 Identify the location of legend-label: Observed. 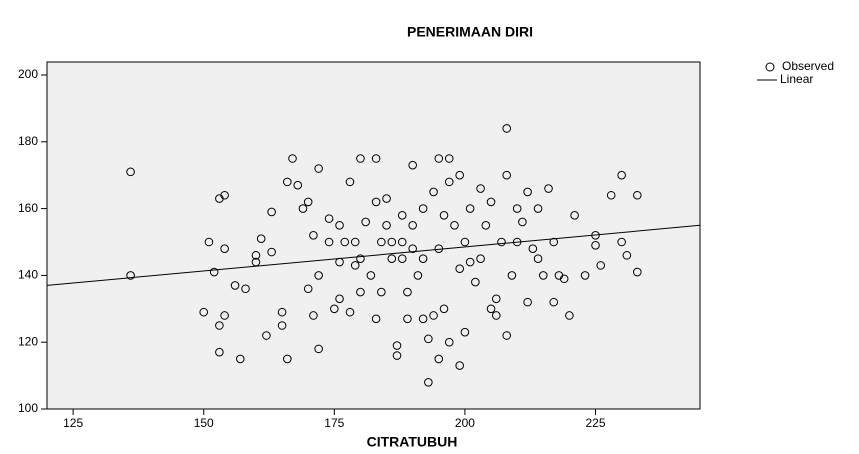
(808, 66).